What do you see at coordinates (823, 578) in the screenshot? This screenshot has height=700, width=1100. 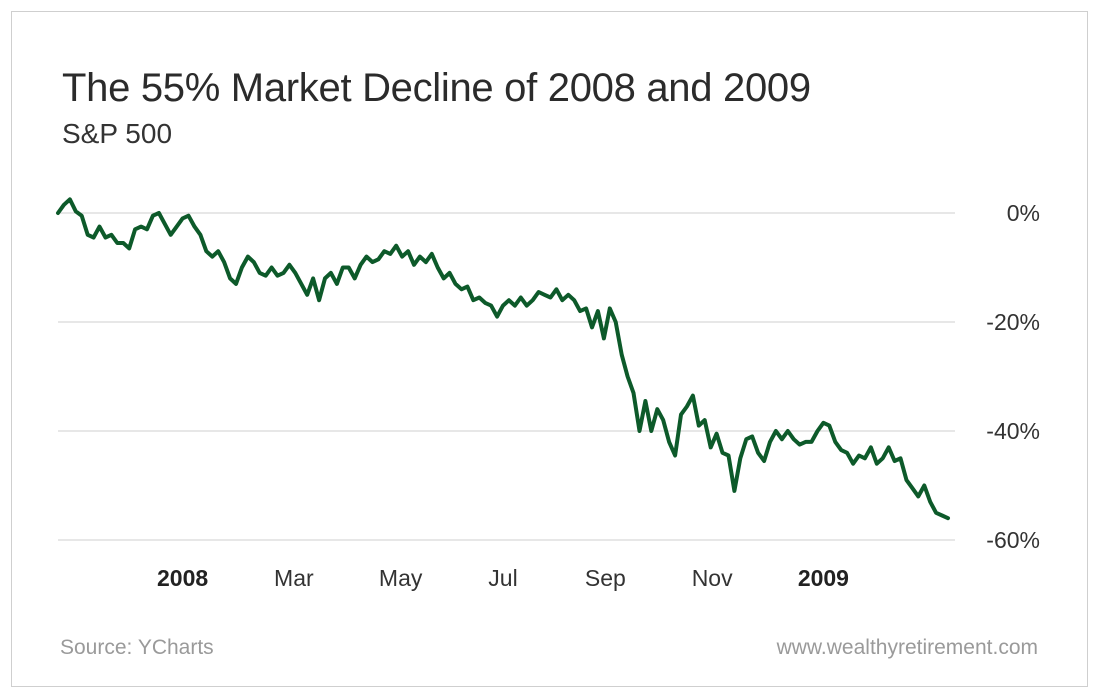 I see `x-tick-label: 2009` at bounding box center [823, 578].